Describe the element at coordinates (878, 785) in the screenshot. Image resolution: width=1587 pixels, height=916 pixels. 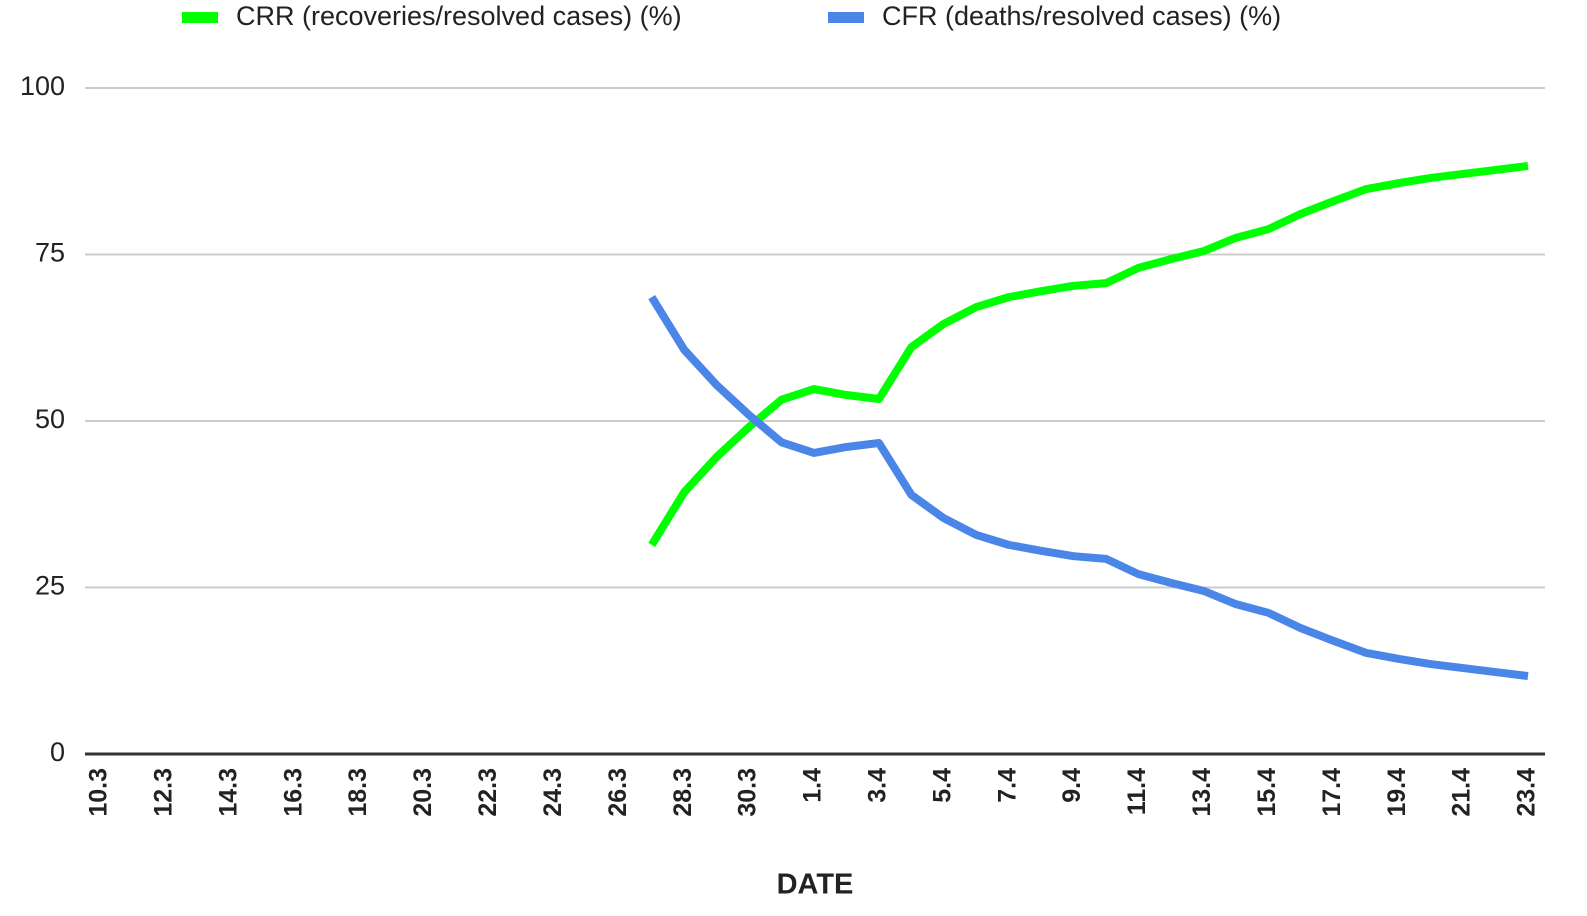
I see `x-tick-label: 3.4` at that location.